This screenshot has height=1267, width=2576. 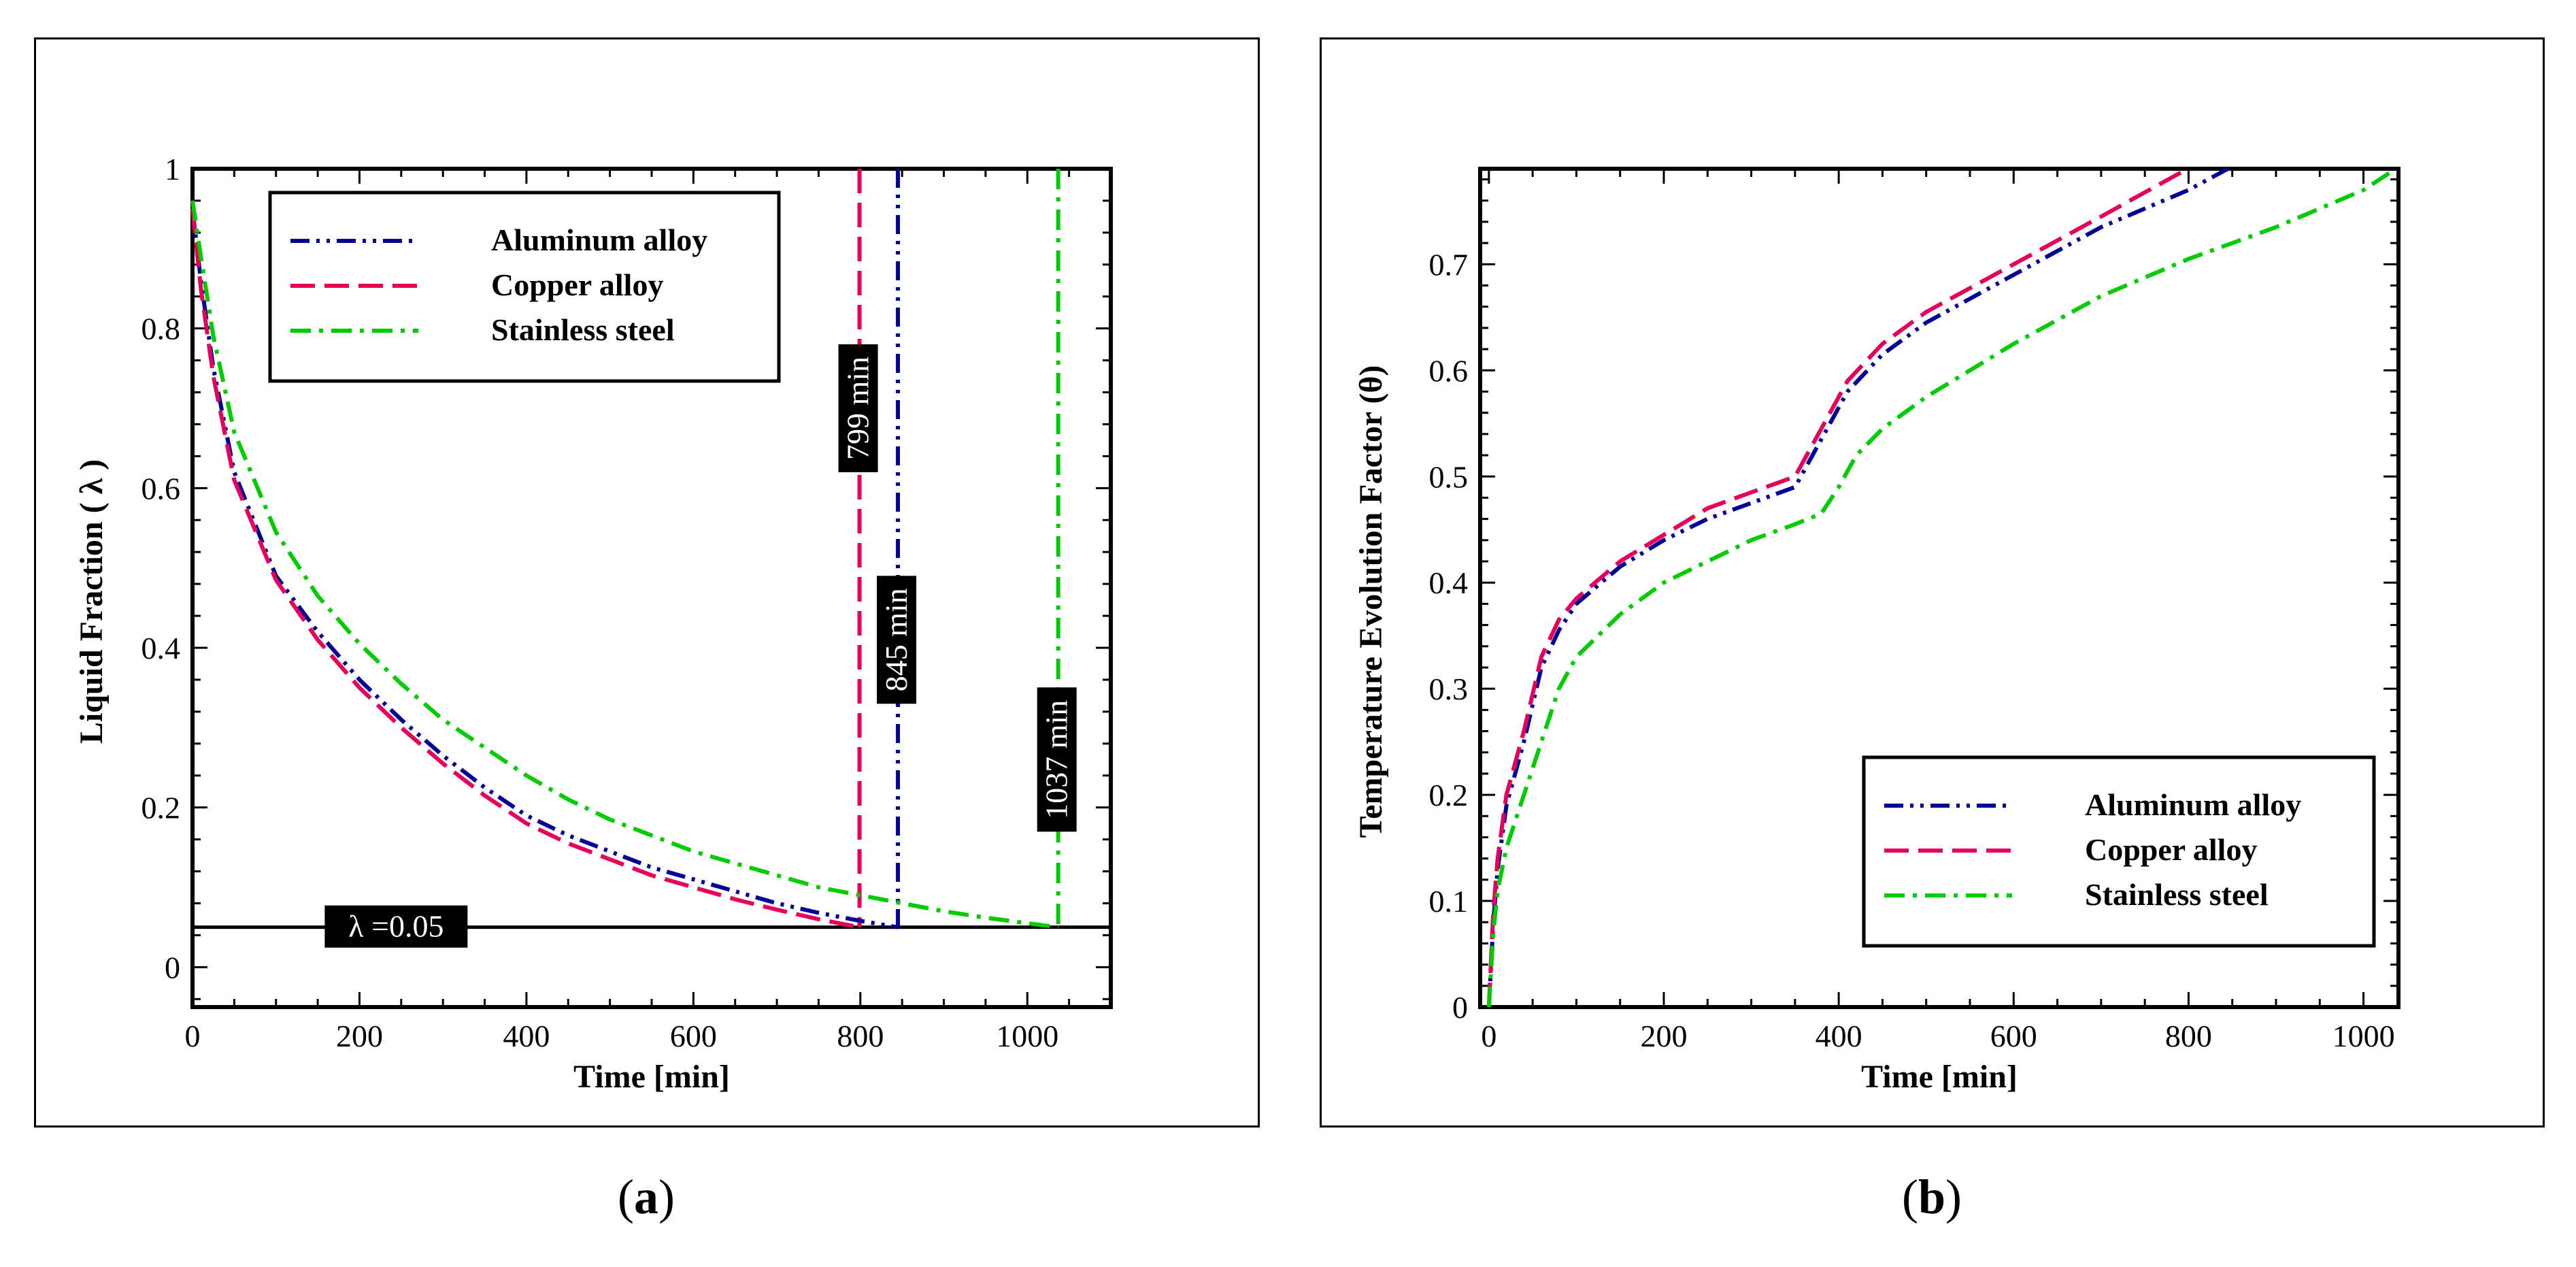 What do you see at coordinates (1449, 901) in the screenshot?
I see `y-tick-label: 0.1` at bounding box center [1449, 901].